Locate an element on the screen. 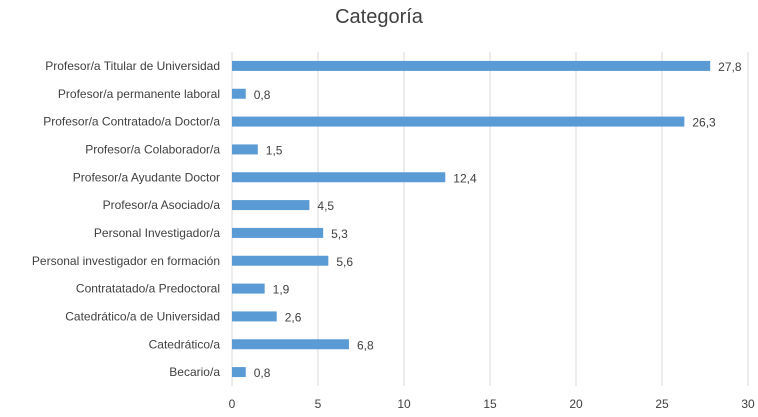  x-tick-label: 15 is located at coordinates (490, 404).